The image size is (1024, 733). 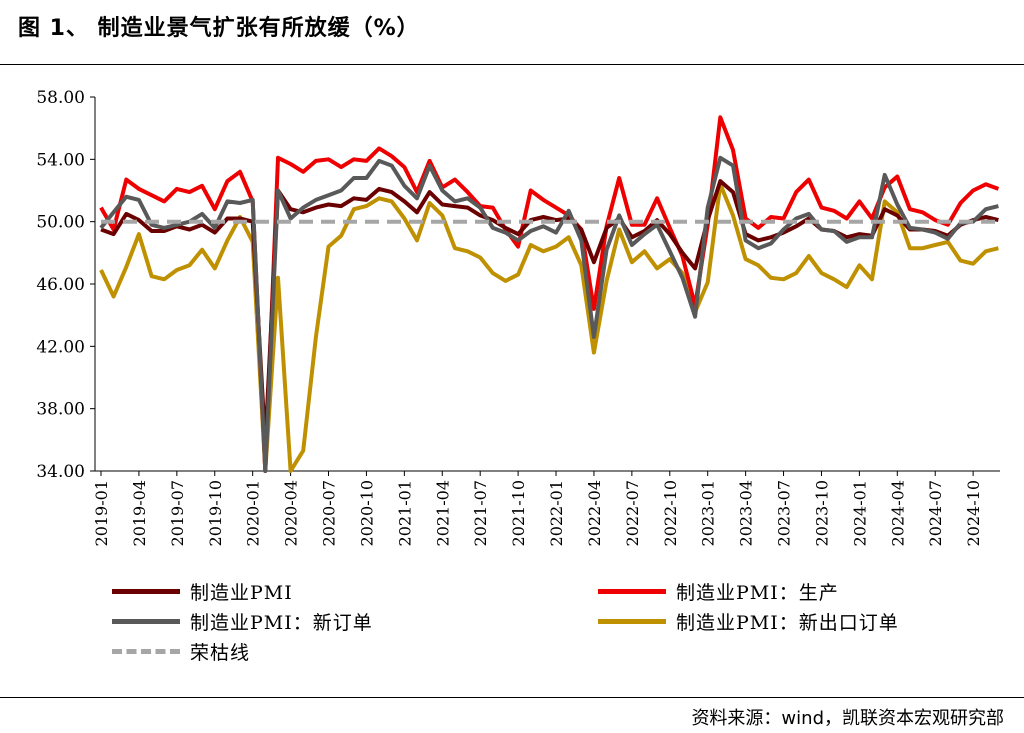 I want to click on x-tick-label: 2024-07, so click(x=935, y=513).